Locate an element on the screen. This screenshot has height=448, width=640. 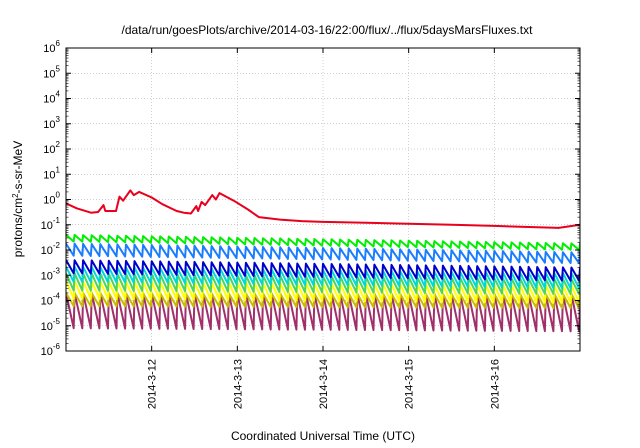
y-tick-label: 10³ is located at coordinates (51, 123).